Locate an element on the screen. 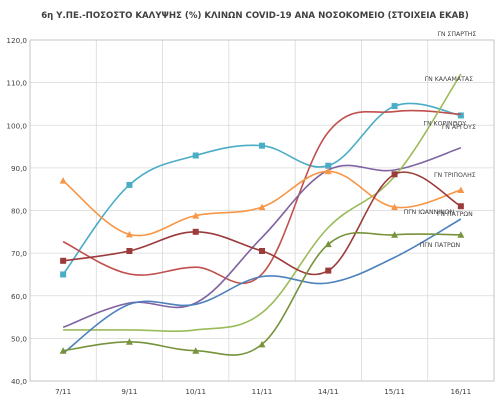 The height and width of the screenshot is (407, 500). y-tick-label: 80,0 is located at coordinates (19, 211).